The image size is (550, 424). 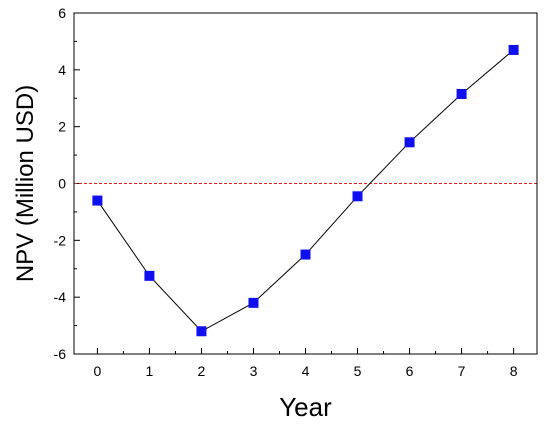 I want to click on x-tick-label: 4, so click(x=306, y=371).